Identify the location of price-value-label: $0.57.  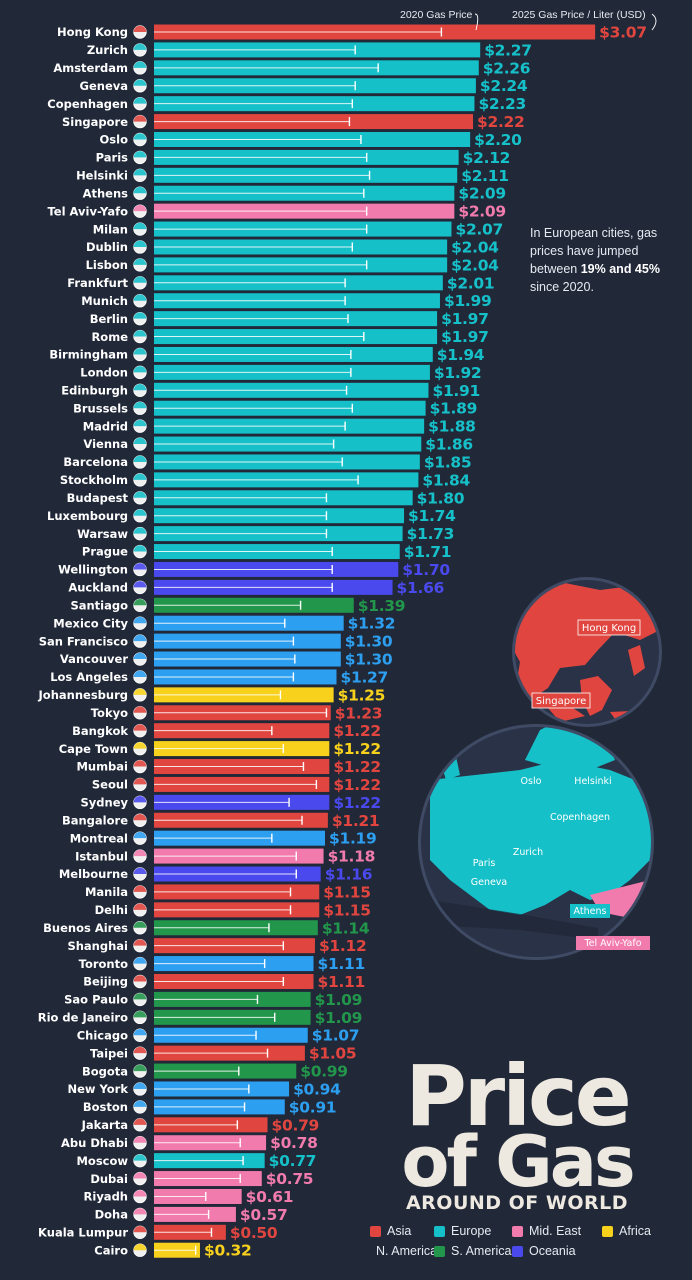
(264, 1215).